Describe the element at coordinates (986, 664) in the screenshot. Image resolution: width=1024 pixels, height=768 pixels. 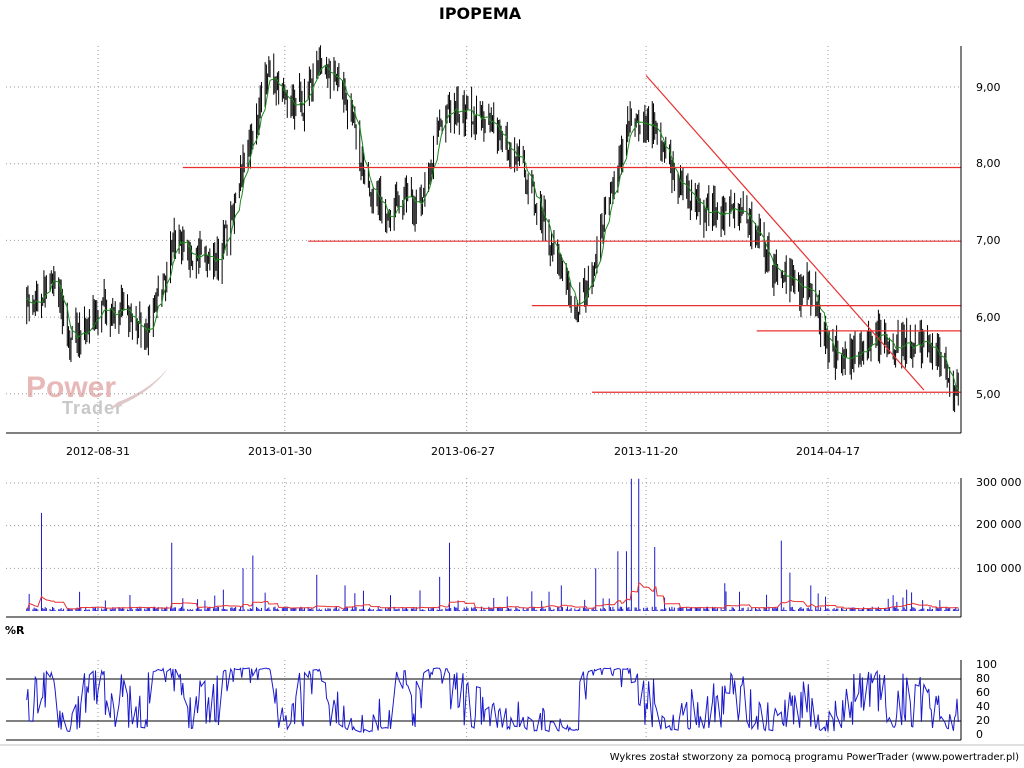
I see `wr-tick-label: 100` at that location.